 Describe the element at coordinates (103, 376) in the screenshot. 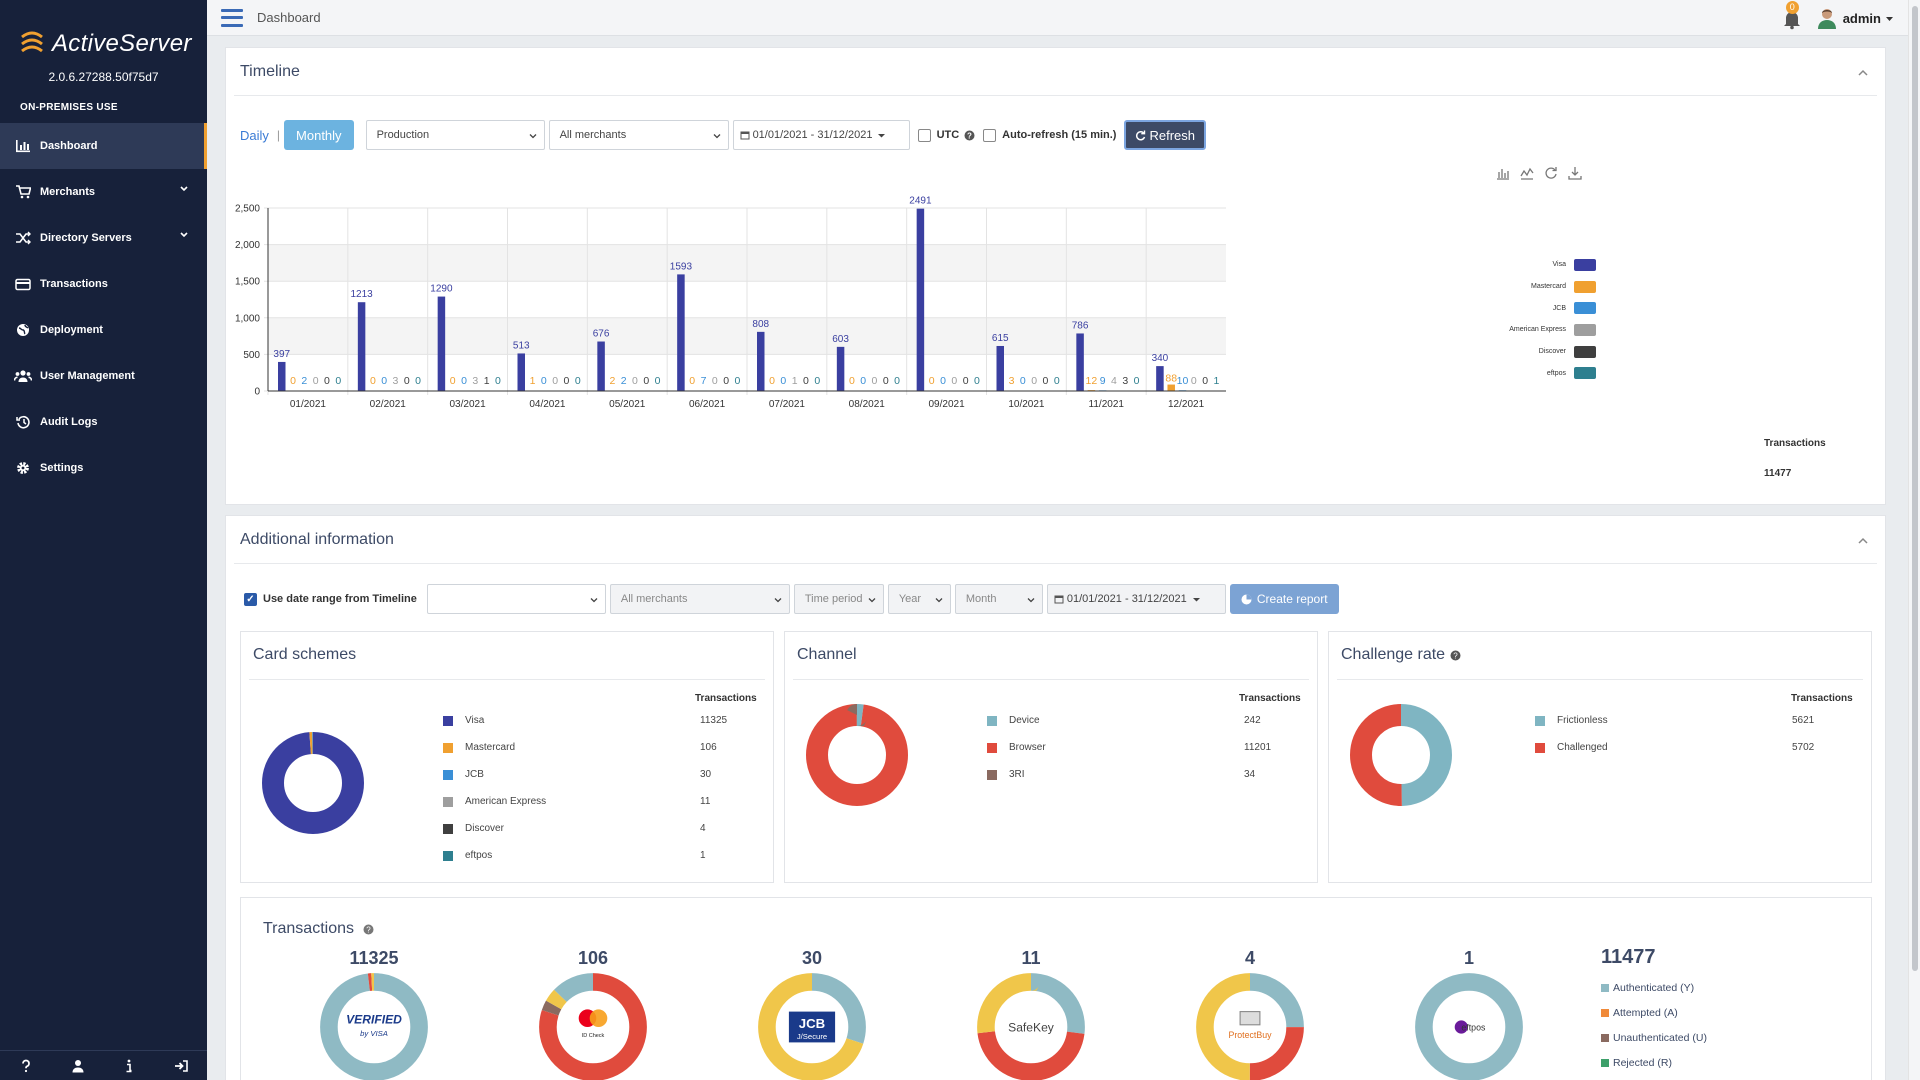

I see `sidebar-item-user-management: User Management` at that location.